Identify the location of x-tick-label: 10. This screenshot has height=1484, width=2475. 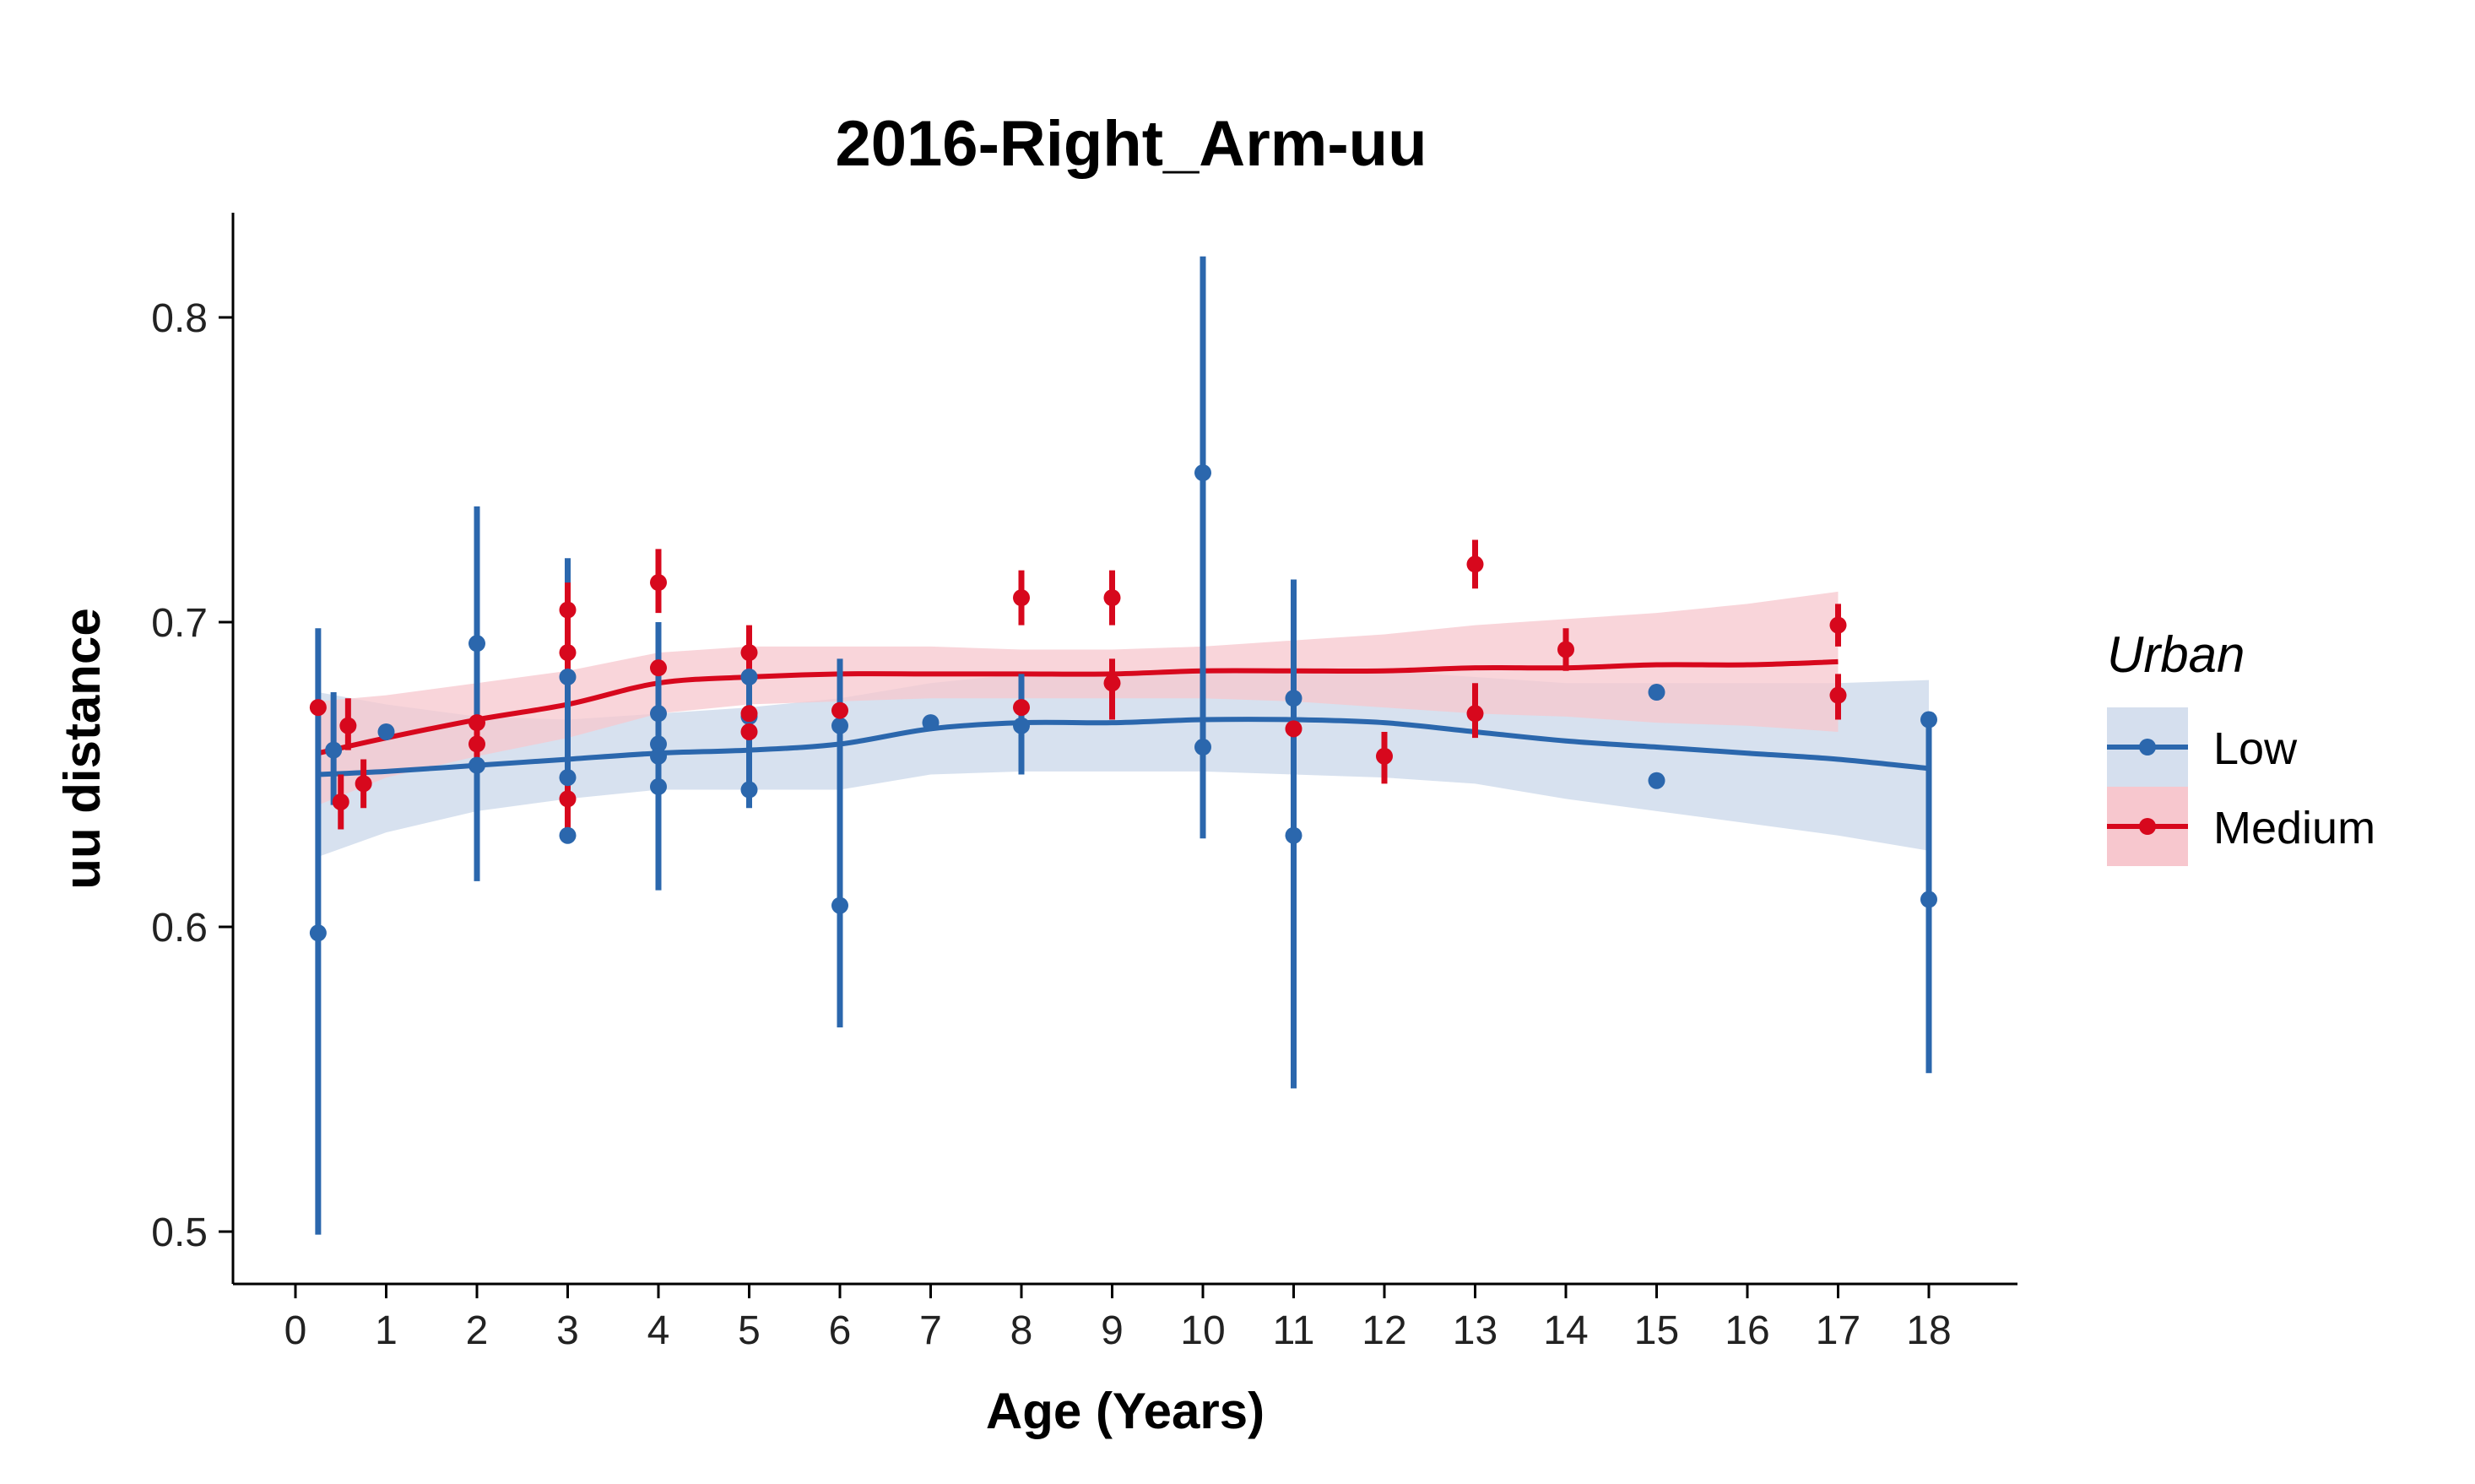
(1202, 1330).